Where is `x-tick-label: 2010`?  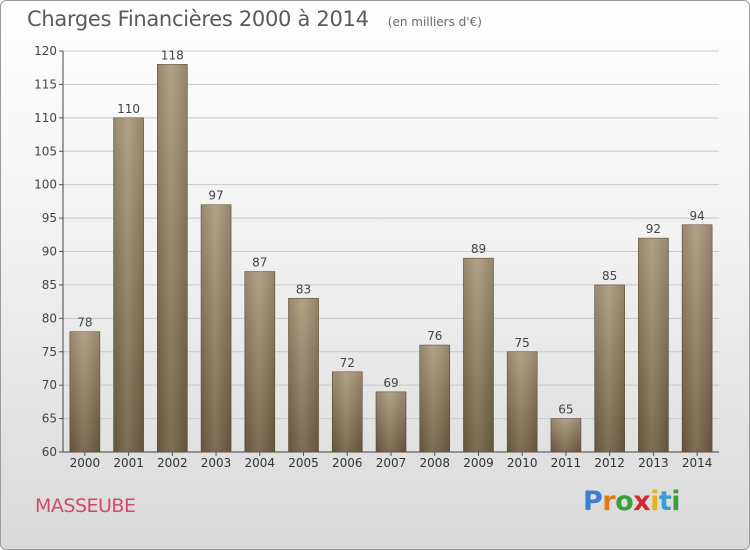 x-tick-label: 2010 is located at coordinates (522, 463).